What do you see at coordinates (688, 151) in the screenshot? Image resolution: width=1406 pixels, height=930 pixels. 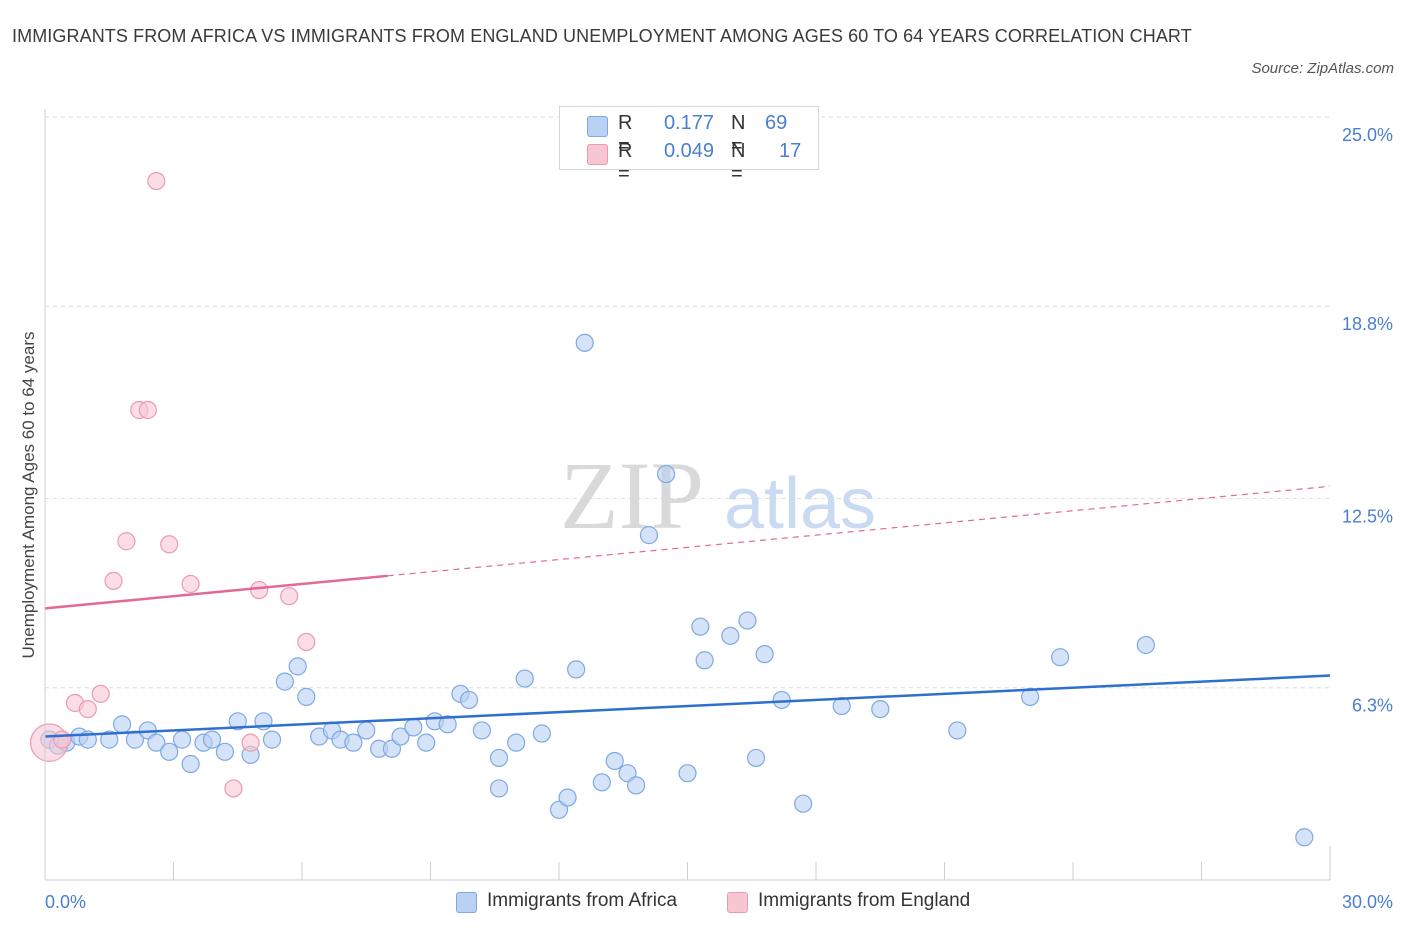 I see `legend-r-value: 0.049` at bounding box center [688, 151].